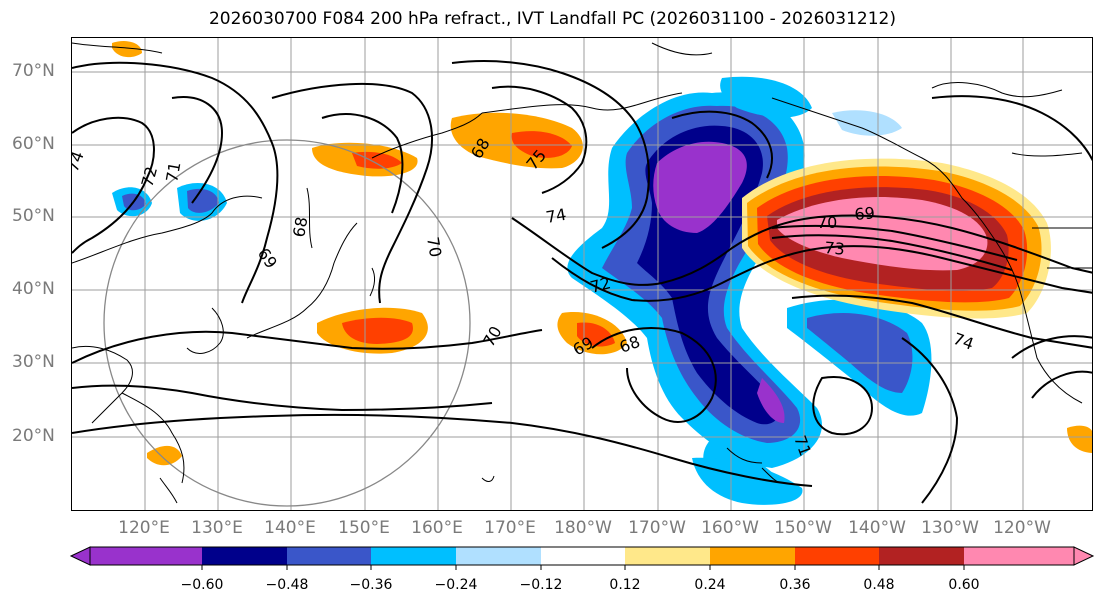 The image size is (1105, 604). What do you see at coordinates (203, 200) in the screenshot?
I see `neg-nw-patch-2-mid` at bounding box center [203, 200].